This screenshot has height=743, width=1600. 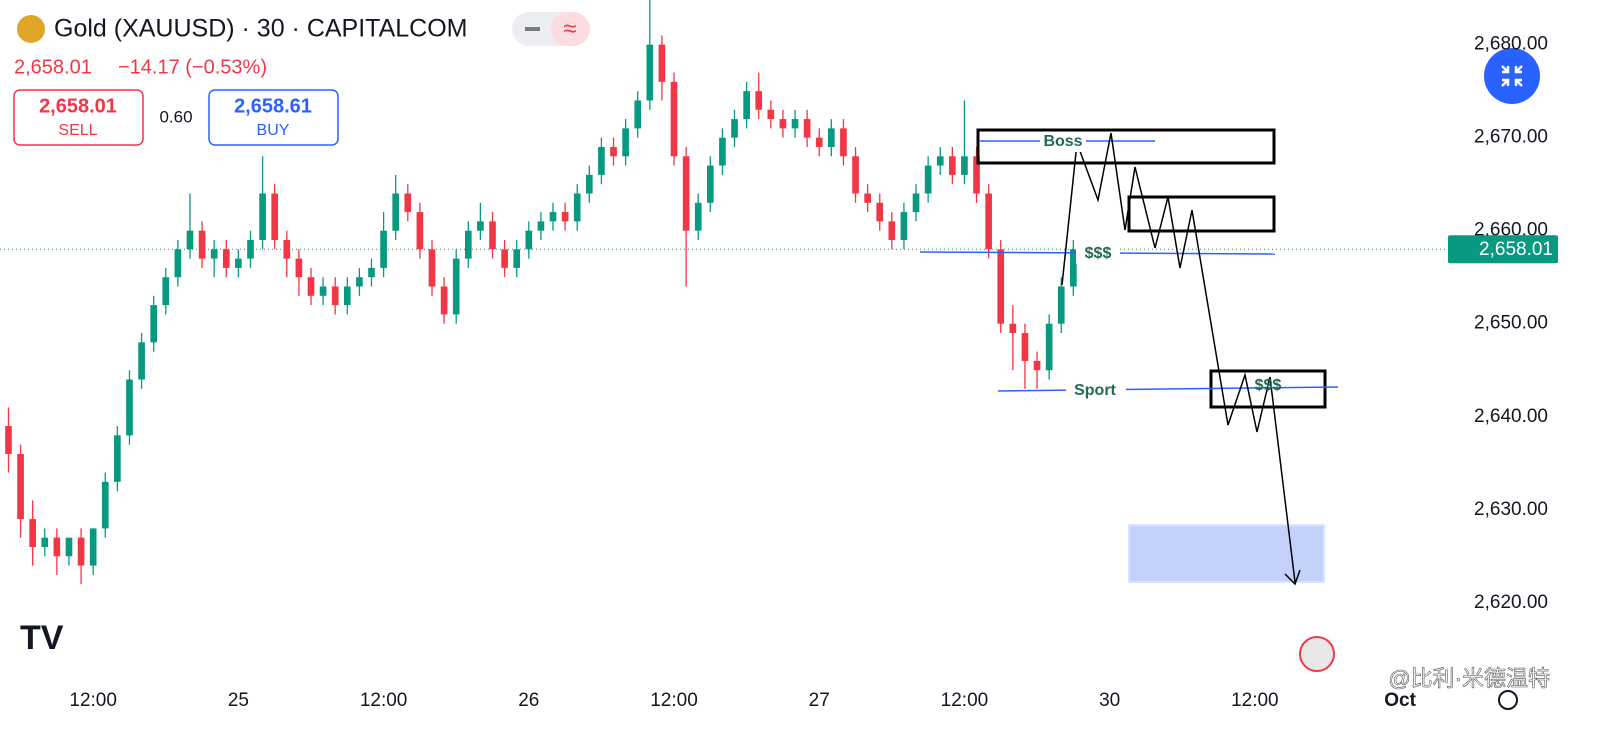 I want to click on target-zone, so click(x=1226, y=553).